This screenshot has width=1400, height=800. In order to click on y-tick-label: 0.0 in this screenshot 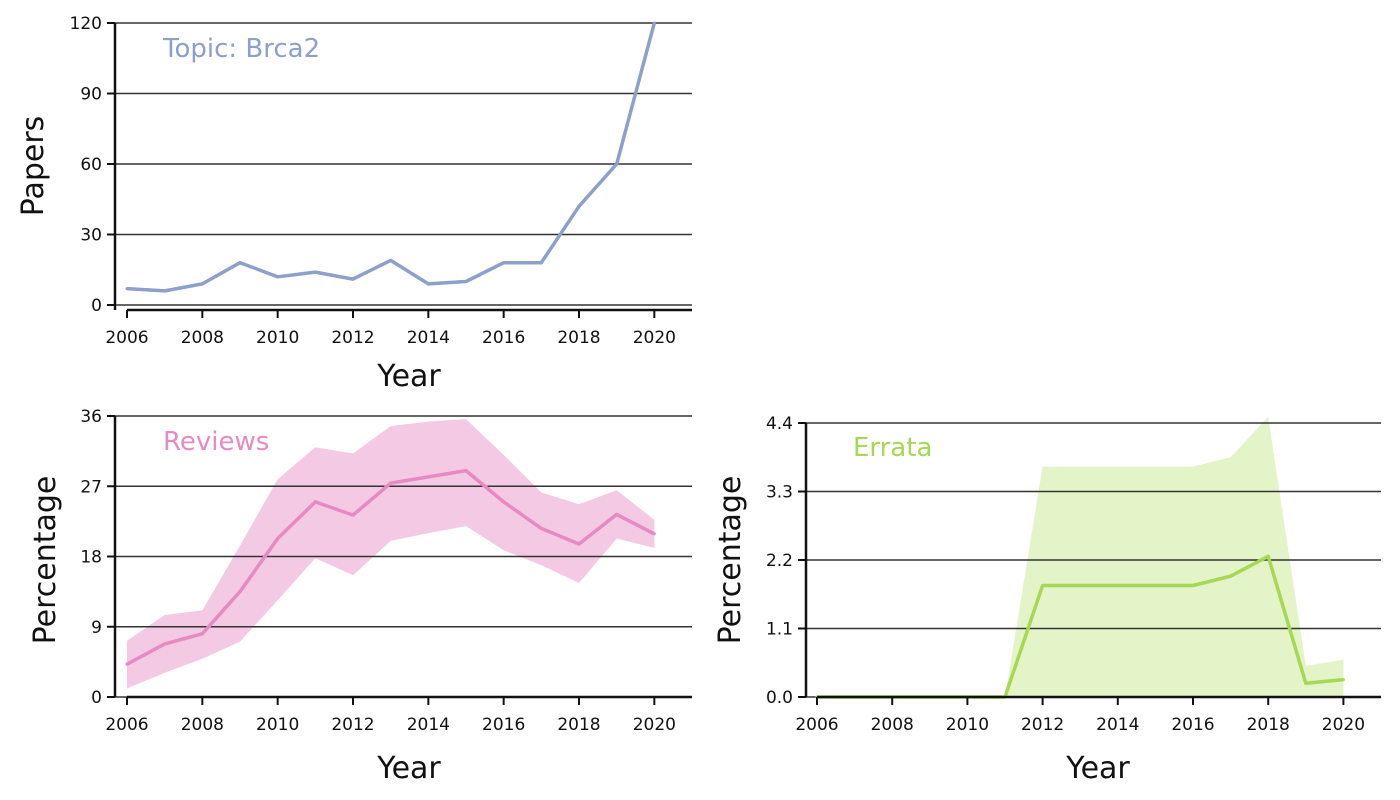, I will do `click(779, 698)`.